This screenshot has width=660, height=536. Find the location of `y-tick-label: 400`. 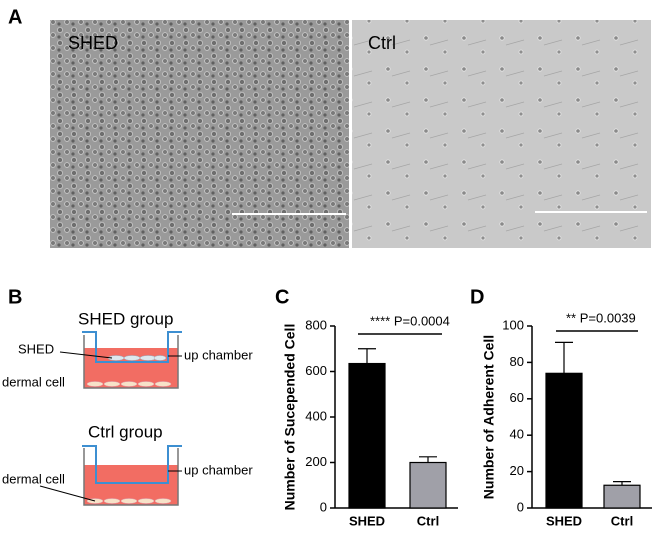

y-tick-label: 400 is located at coordinates (316, 415).